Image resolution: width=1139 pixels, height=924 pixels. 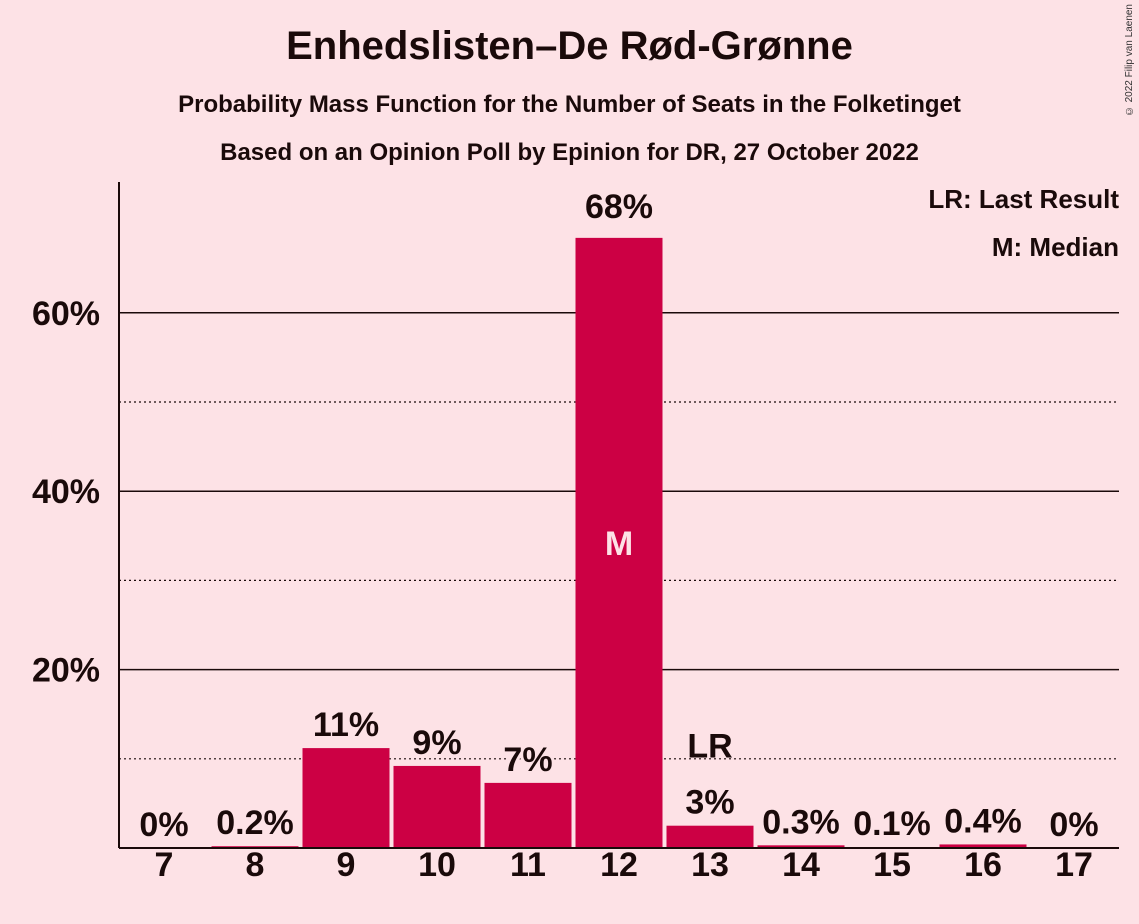 What do you see at coordinates (710, 865) in the screenshot?
I see `x-tick-label: 13` at bounding box center [710, 865].